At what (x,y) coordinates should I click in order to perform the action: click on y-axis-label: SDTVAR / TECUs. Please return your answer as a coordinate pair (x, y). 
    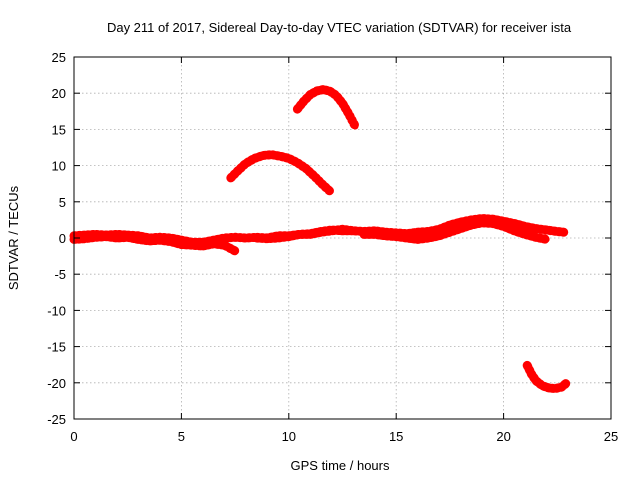
    Looking at the image, I should click on (13, 237).